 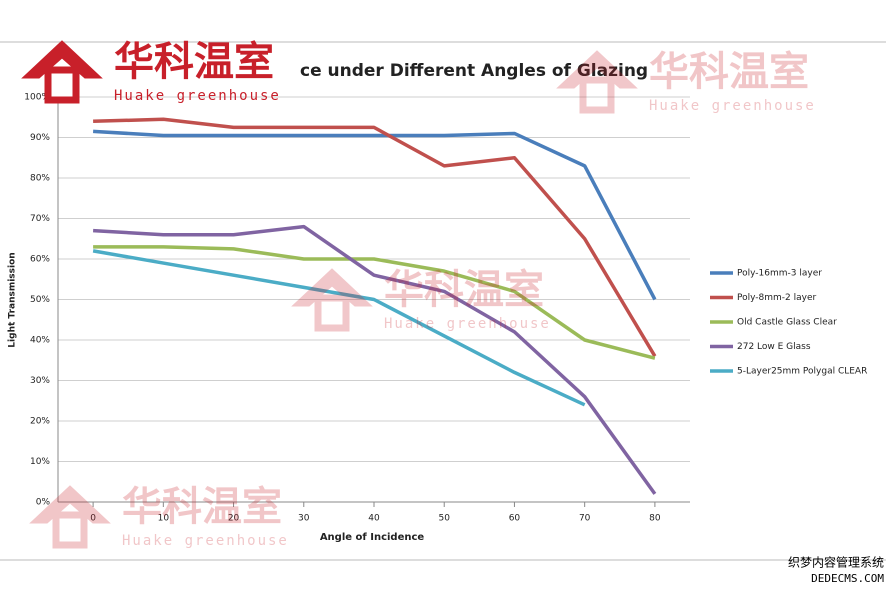 I want to click on x-tick-label: 50, so click(x=444, y=519).